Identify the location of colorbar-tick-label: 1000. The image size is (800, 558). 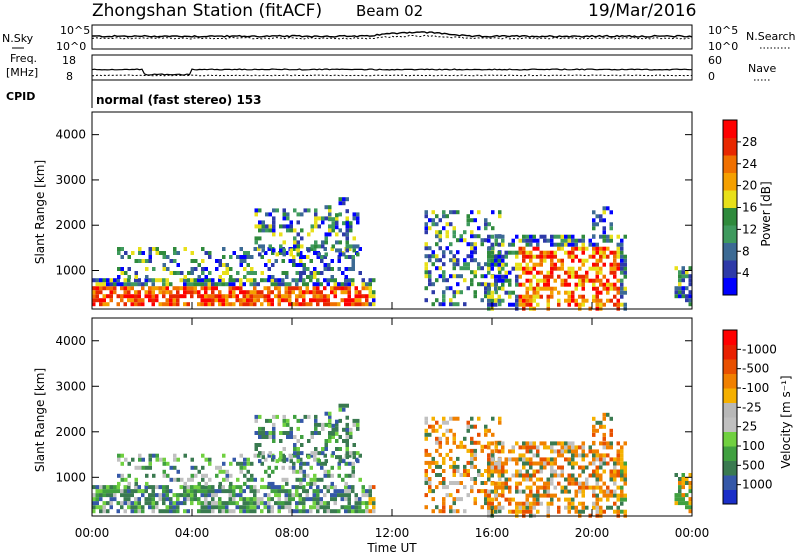
(757, 485).